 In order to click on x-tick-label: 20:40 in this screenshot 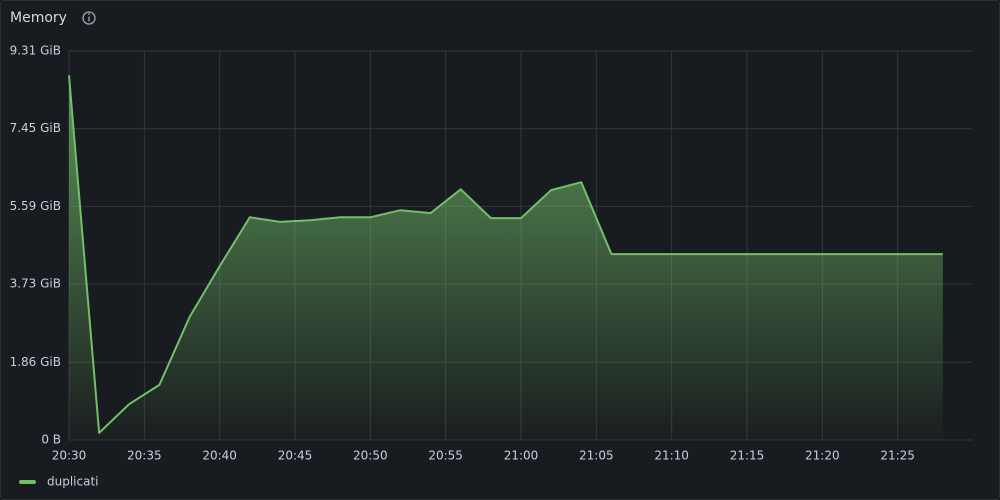, I will do `click(219, 456)`.